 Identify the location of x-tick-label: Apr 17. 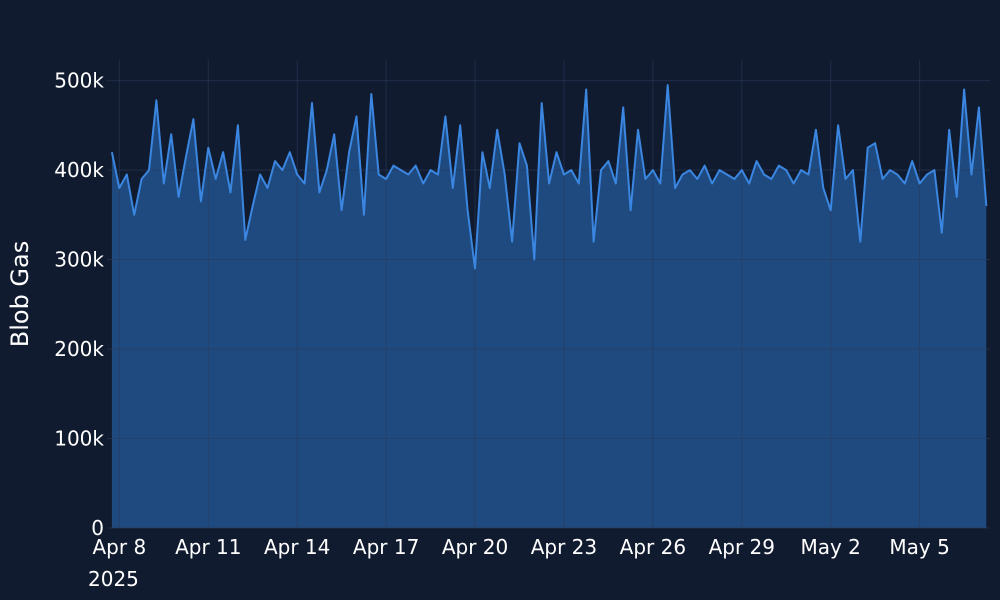
(386, 547).